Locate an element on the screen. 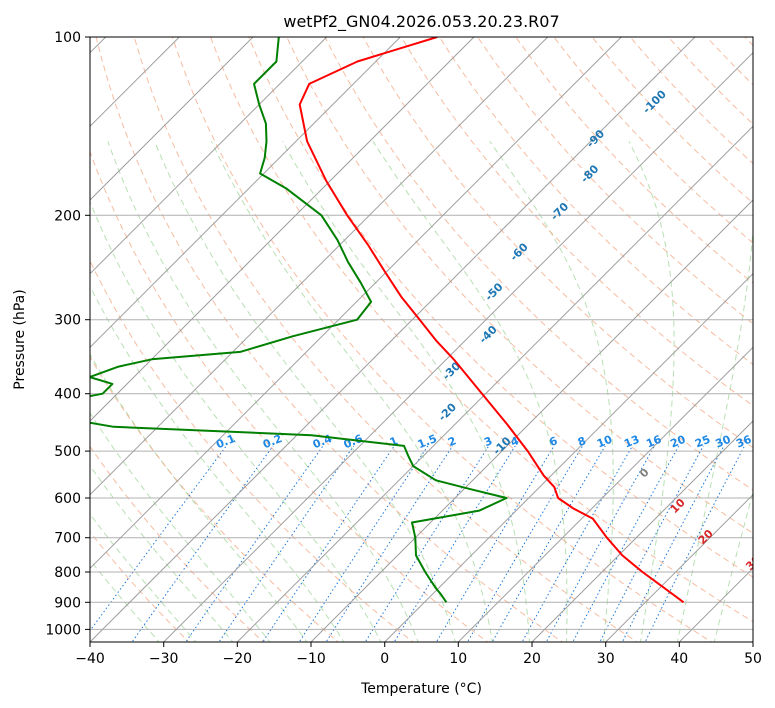 The height and width of the screenshot is (708, 775). mixing-ratio-label: 8 is located at coordinates (582, 441).